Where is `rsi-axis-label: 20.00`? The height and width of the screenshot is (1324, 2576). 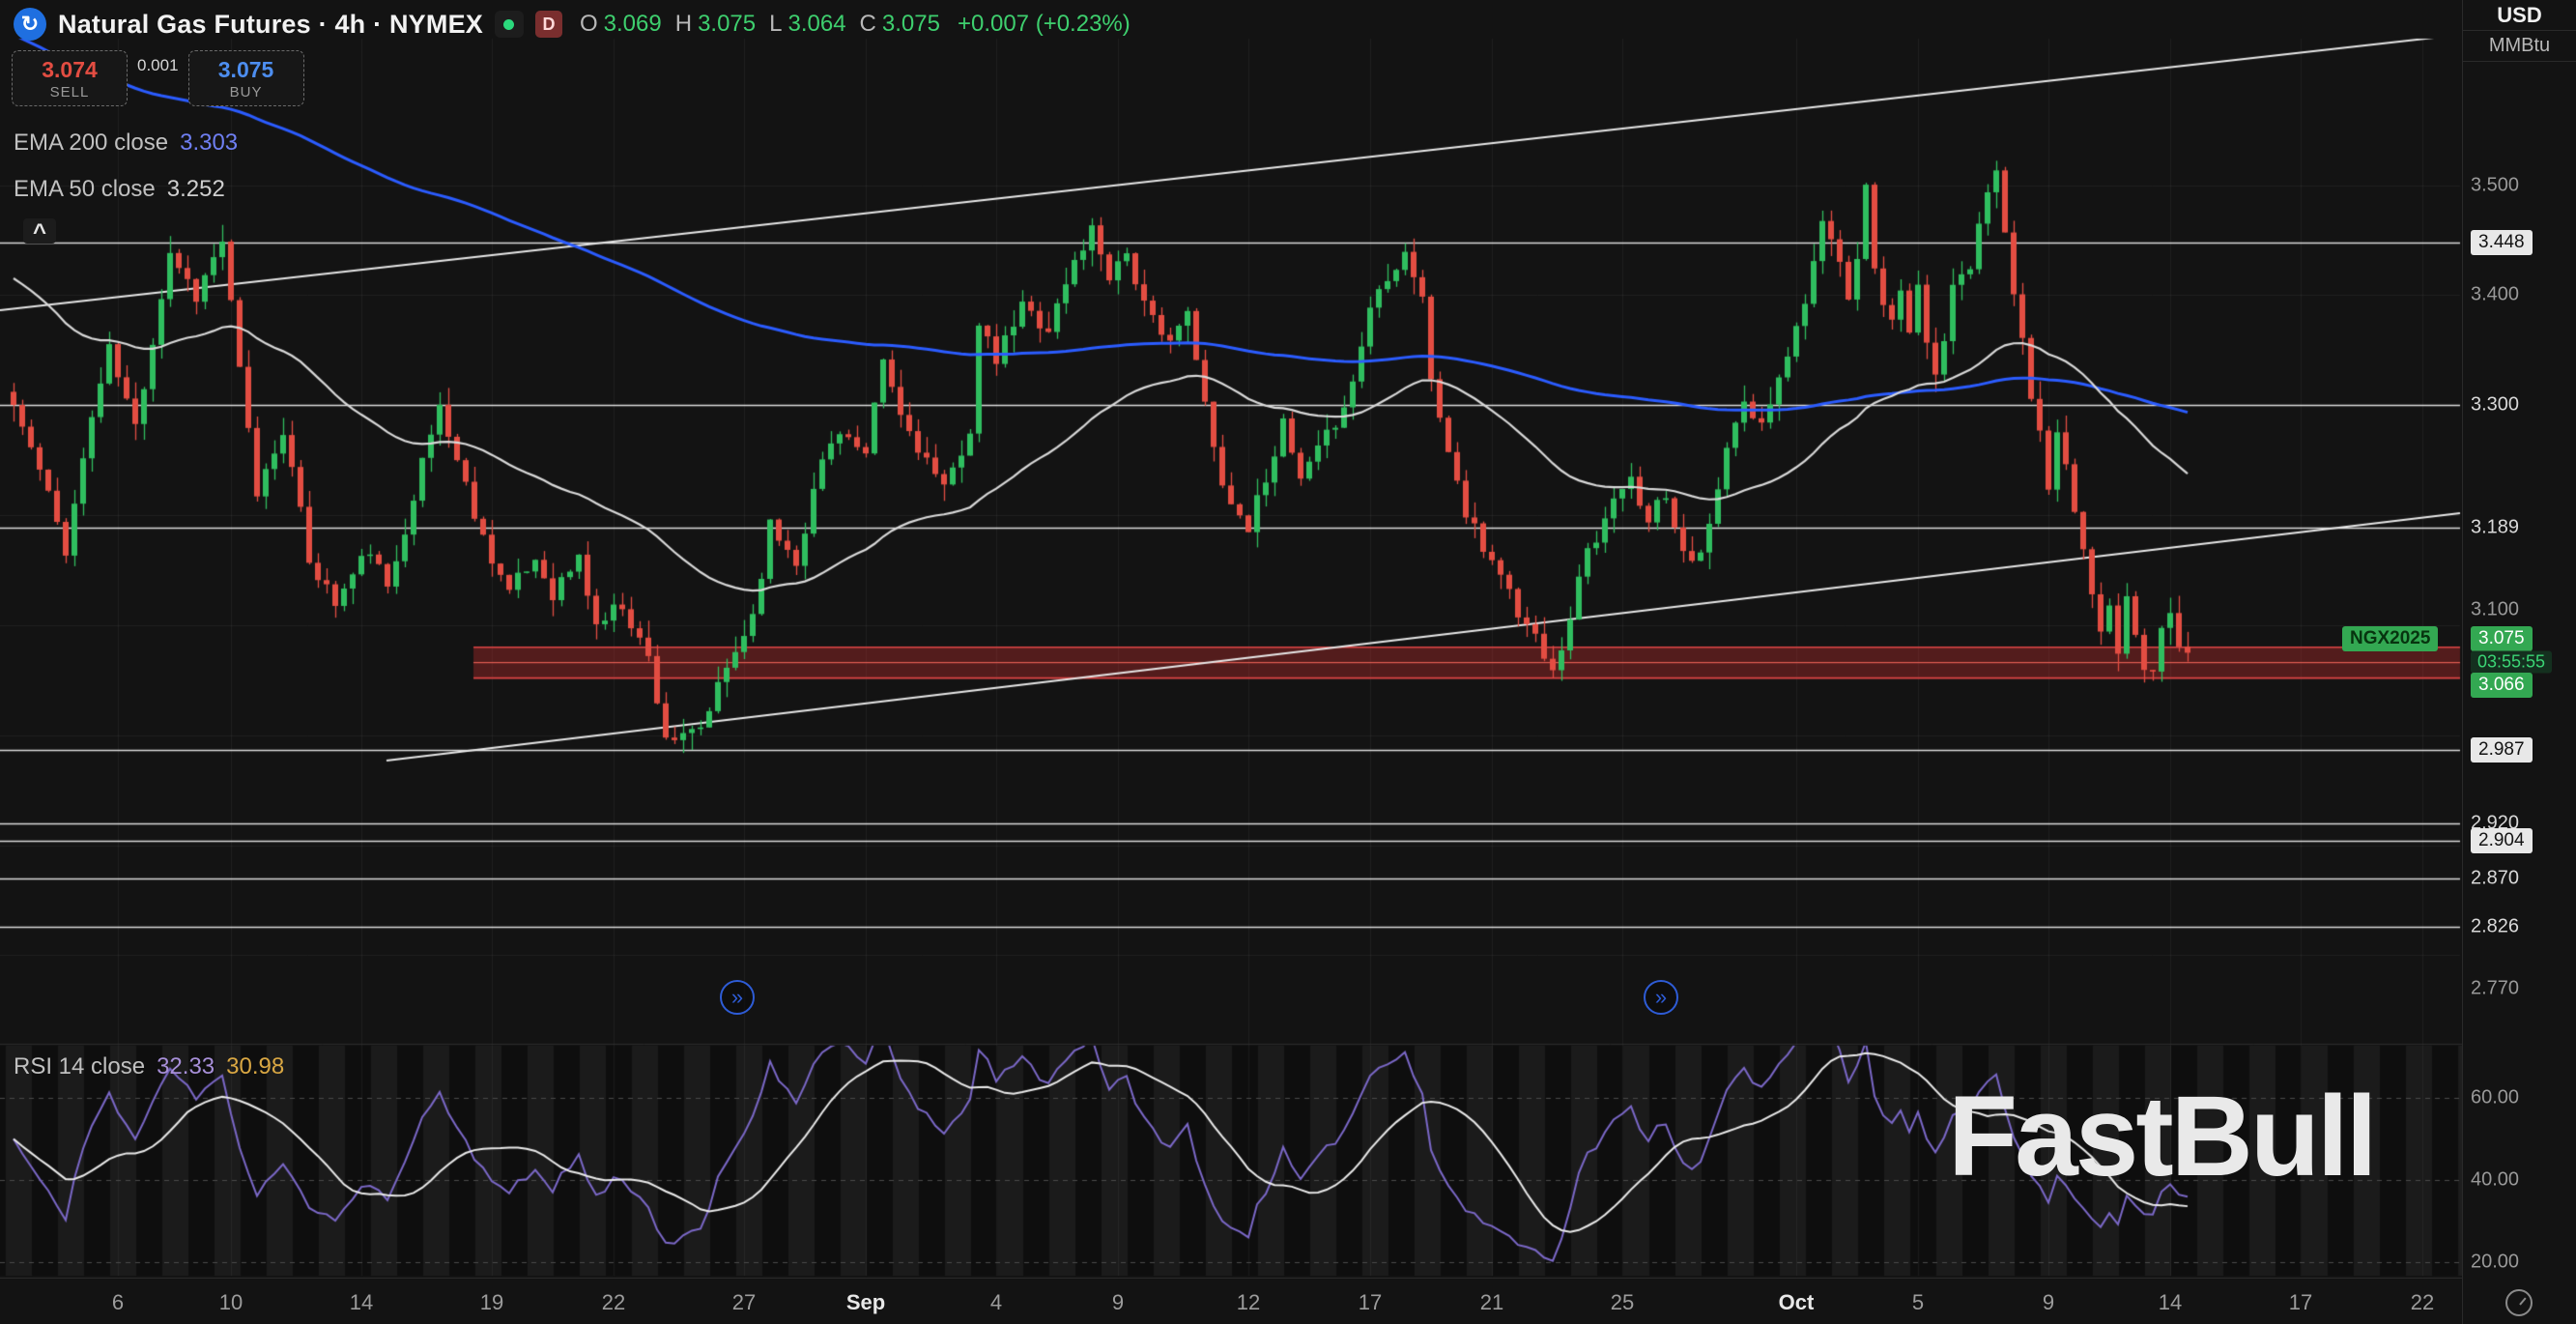
rsi-axis-label: 20.00 is located at coordinates (2496, 1262).